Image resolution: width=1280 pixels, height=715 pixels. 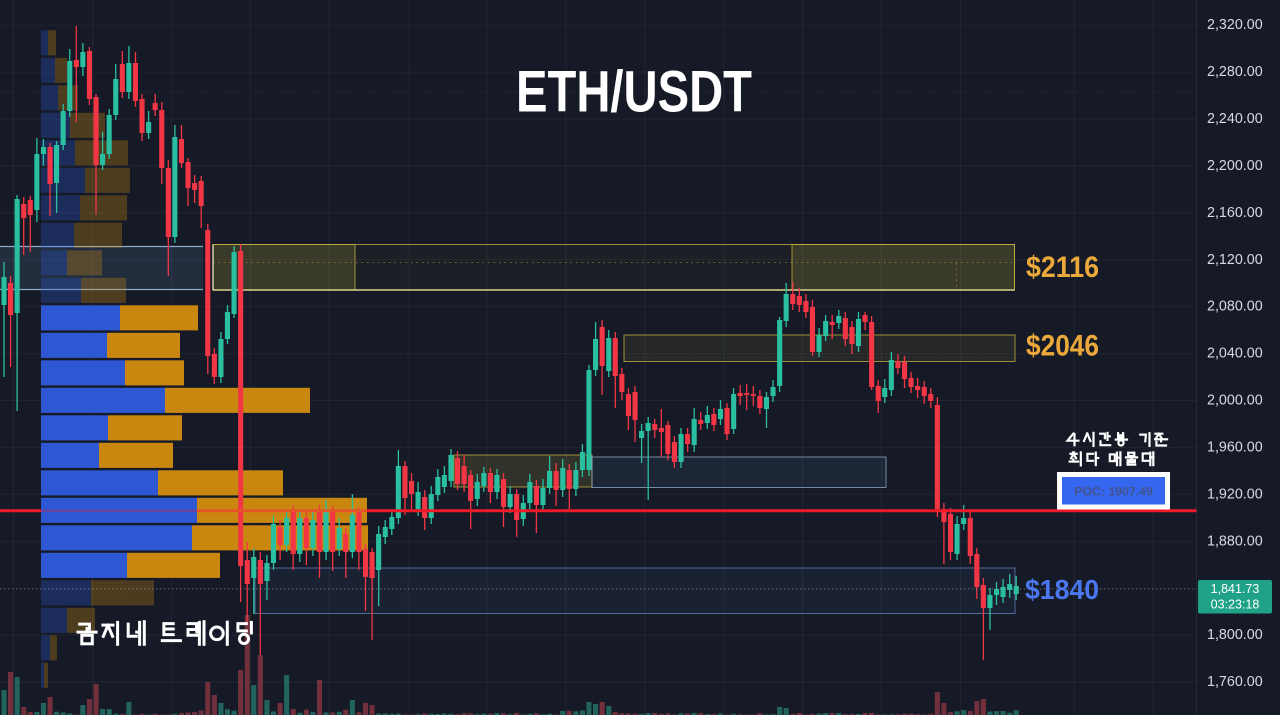 I want to click on svg-text: 2,200.00, so click(x=1235, y=166).